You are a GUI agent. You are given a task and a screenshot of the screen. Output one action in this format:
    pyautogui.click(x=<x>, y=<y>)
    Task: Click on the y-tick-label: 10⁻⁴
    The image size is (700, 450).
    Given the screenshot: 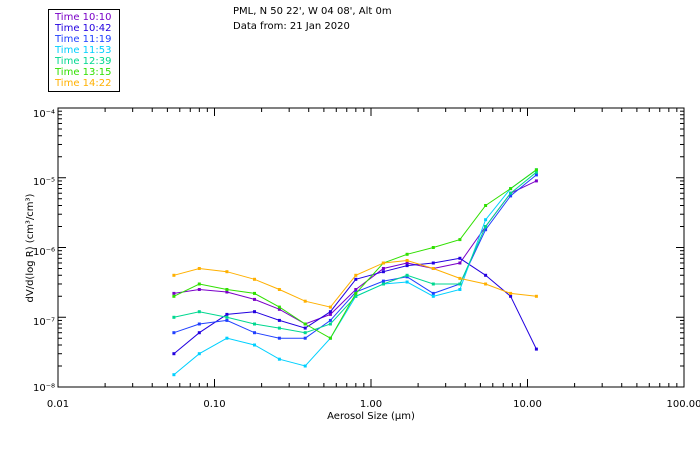 What is the action you would take?
    pyautogui.click(x=44, y=114)
    